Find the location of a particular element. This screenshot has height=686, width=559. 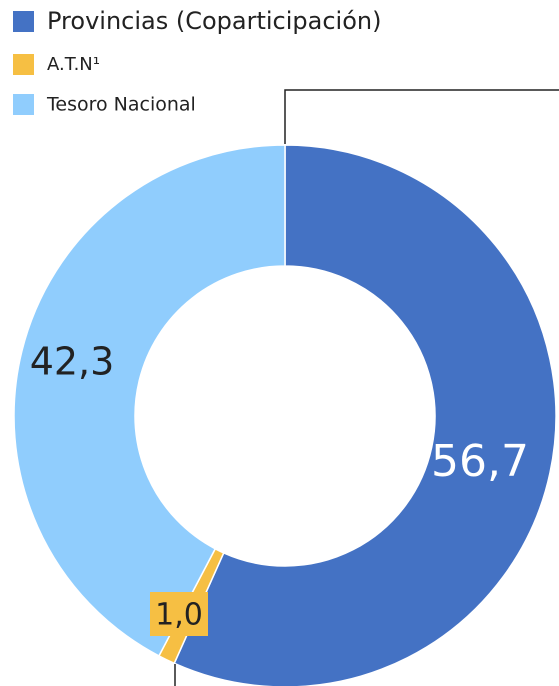

legend-label: Provincias (Coparticipación) is located at coordinates (214, 21).